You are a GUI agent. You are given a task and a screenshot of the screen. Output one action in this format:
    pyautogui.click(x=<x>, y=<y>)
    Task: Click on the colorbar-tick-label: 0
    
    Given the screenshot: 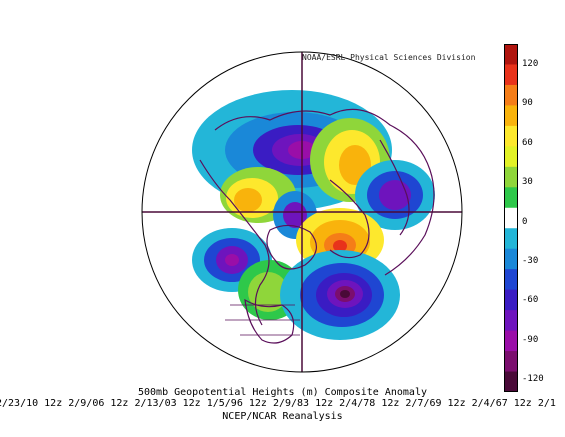 What is the action you would take?
    pyautogui.click(x=525, y=221)
    